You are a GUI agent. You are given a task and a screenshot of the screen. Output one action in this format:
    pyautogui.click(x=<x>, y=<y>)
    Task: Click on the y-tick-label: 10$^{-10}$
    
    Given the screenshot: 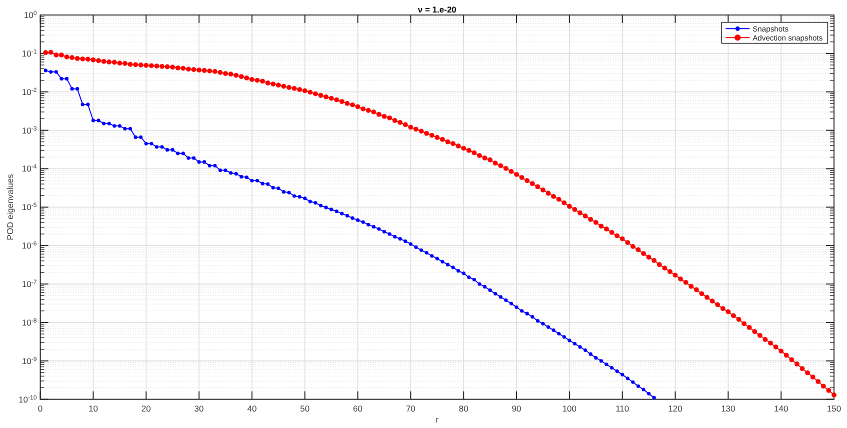 What is the action you would take?
    pyautogui.click(x=28, y=399)
    